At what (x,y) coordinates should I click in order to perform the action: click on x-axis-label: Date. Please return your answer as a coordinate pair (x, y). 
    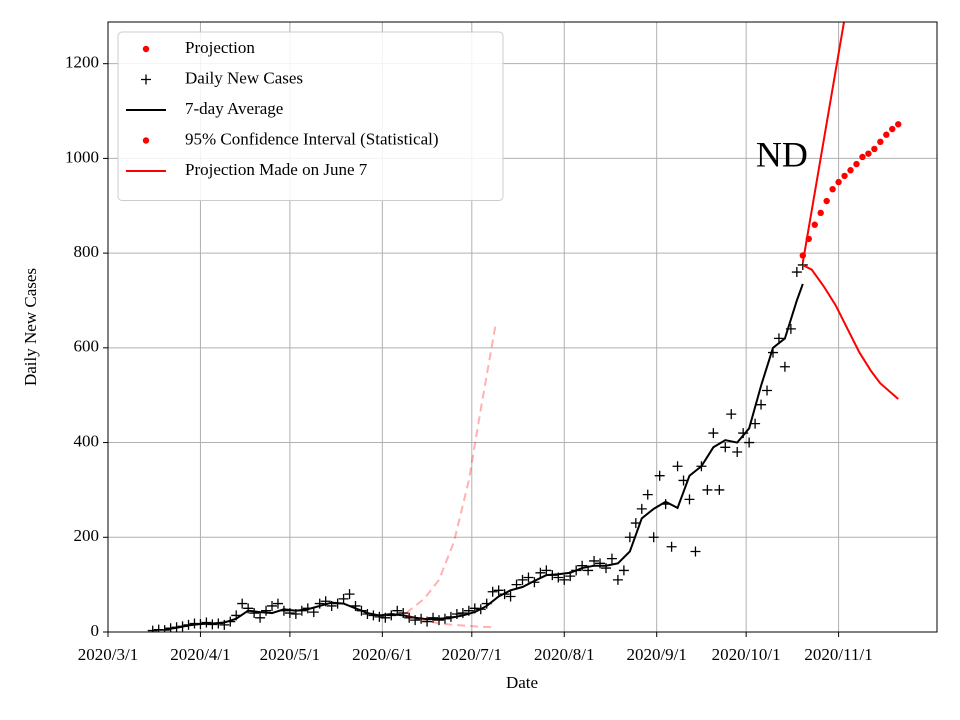
    Looking at the image, I should click on (522, 682).